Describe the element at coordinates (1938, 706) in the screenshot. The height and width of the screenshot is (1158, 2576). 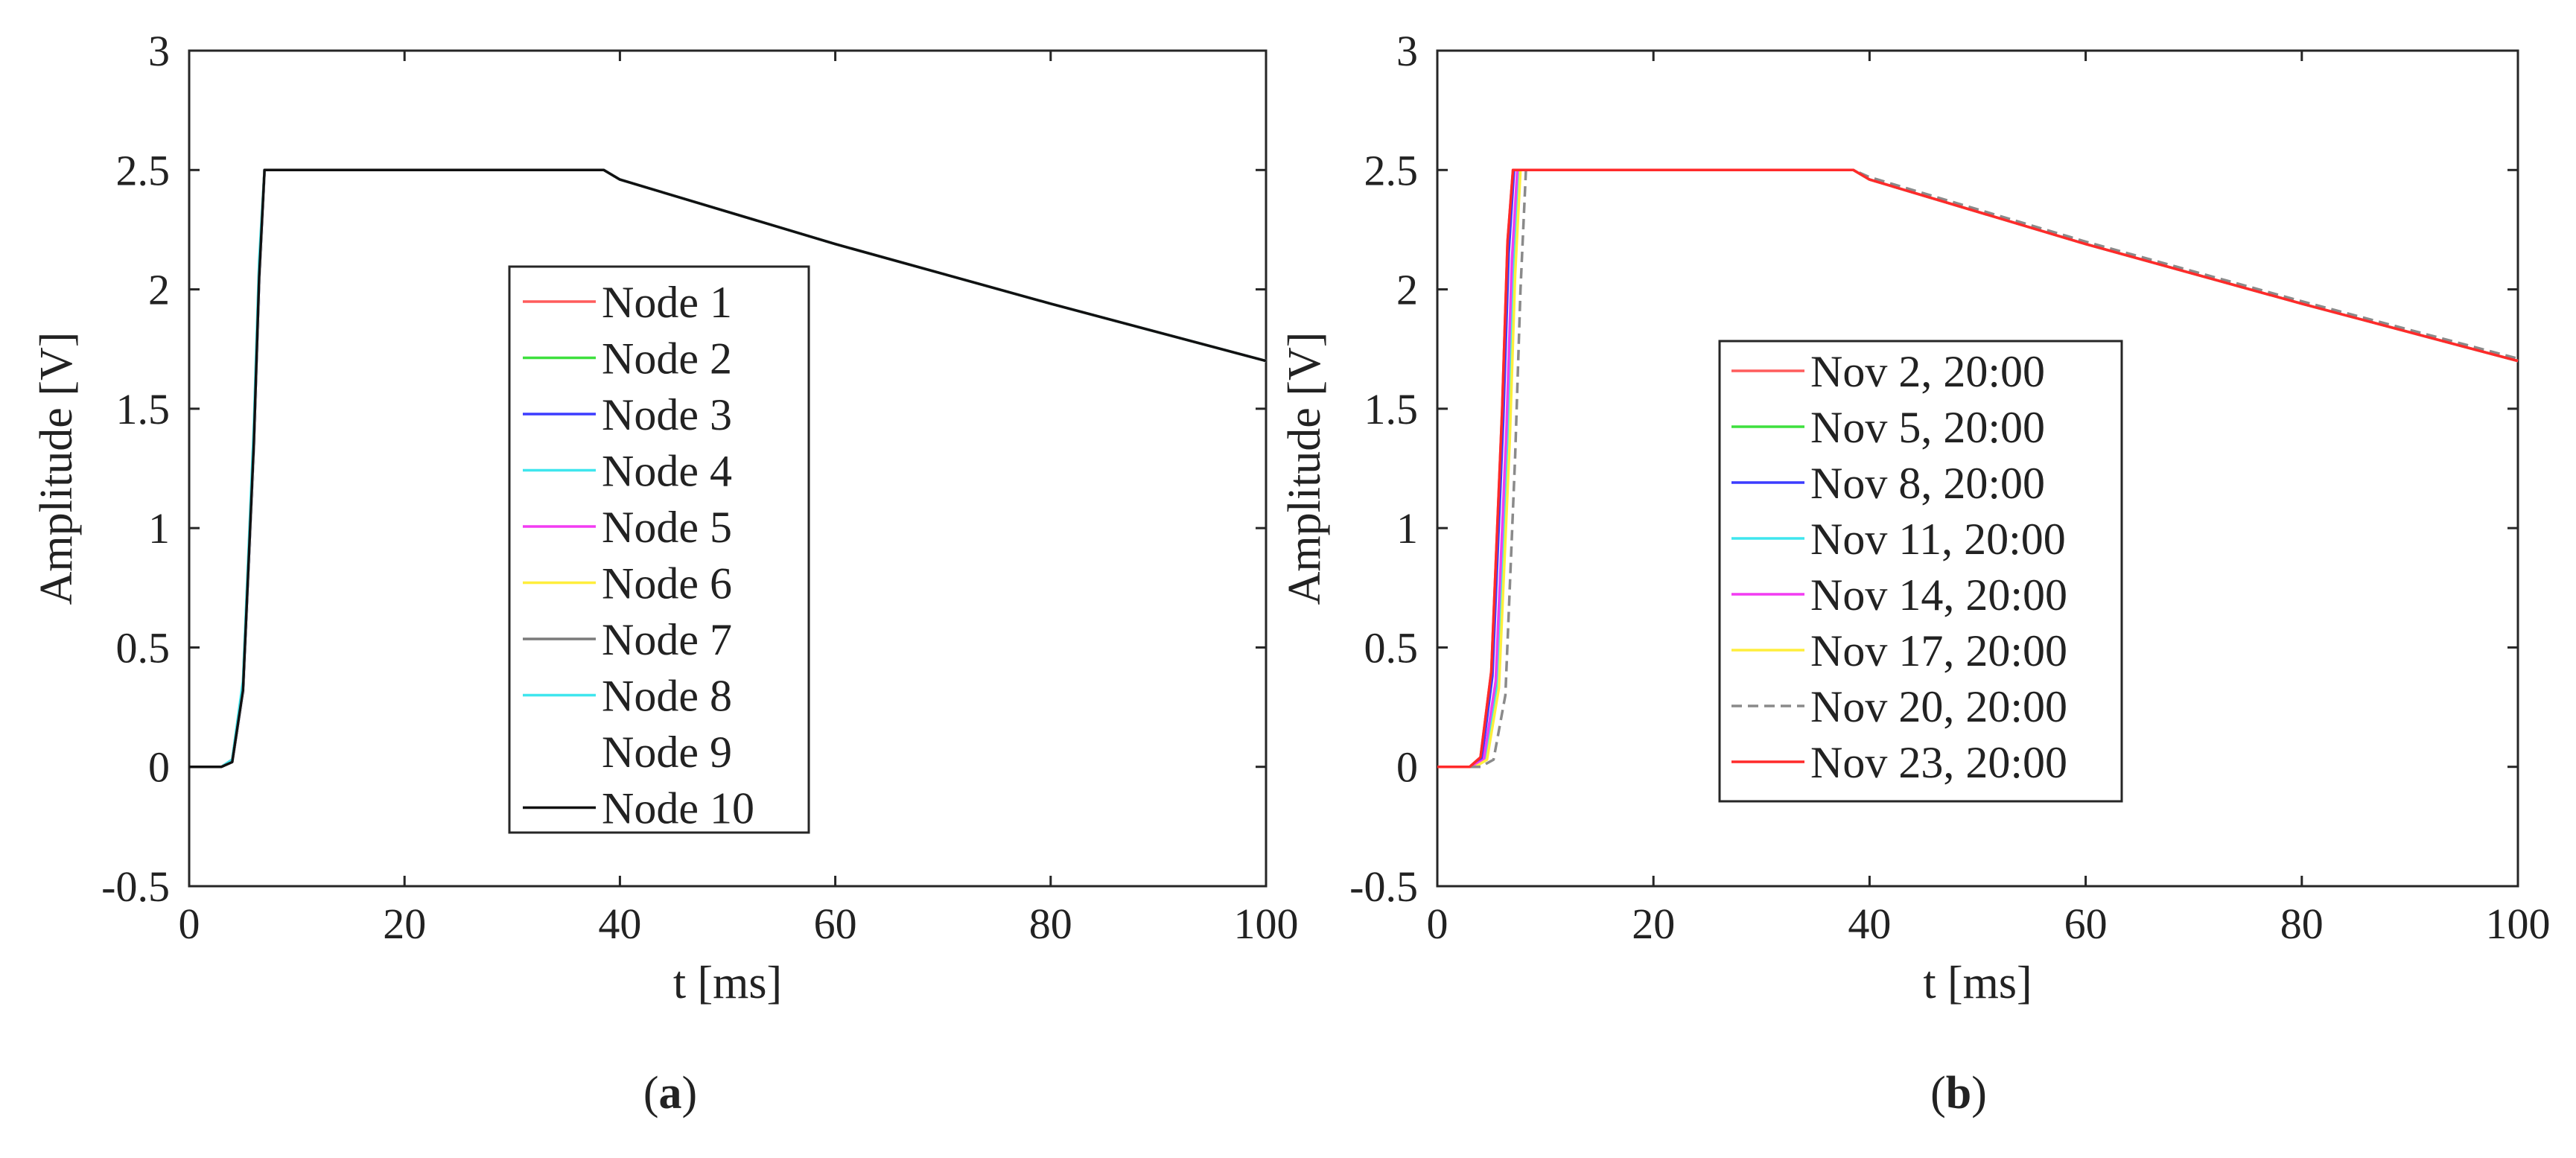
I see `legend-label: Nov 20, 20:00` at that location.